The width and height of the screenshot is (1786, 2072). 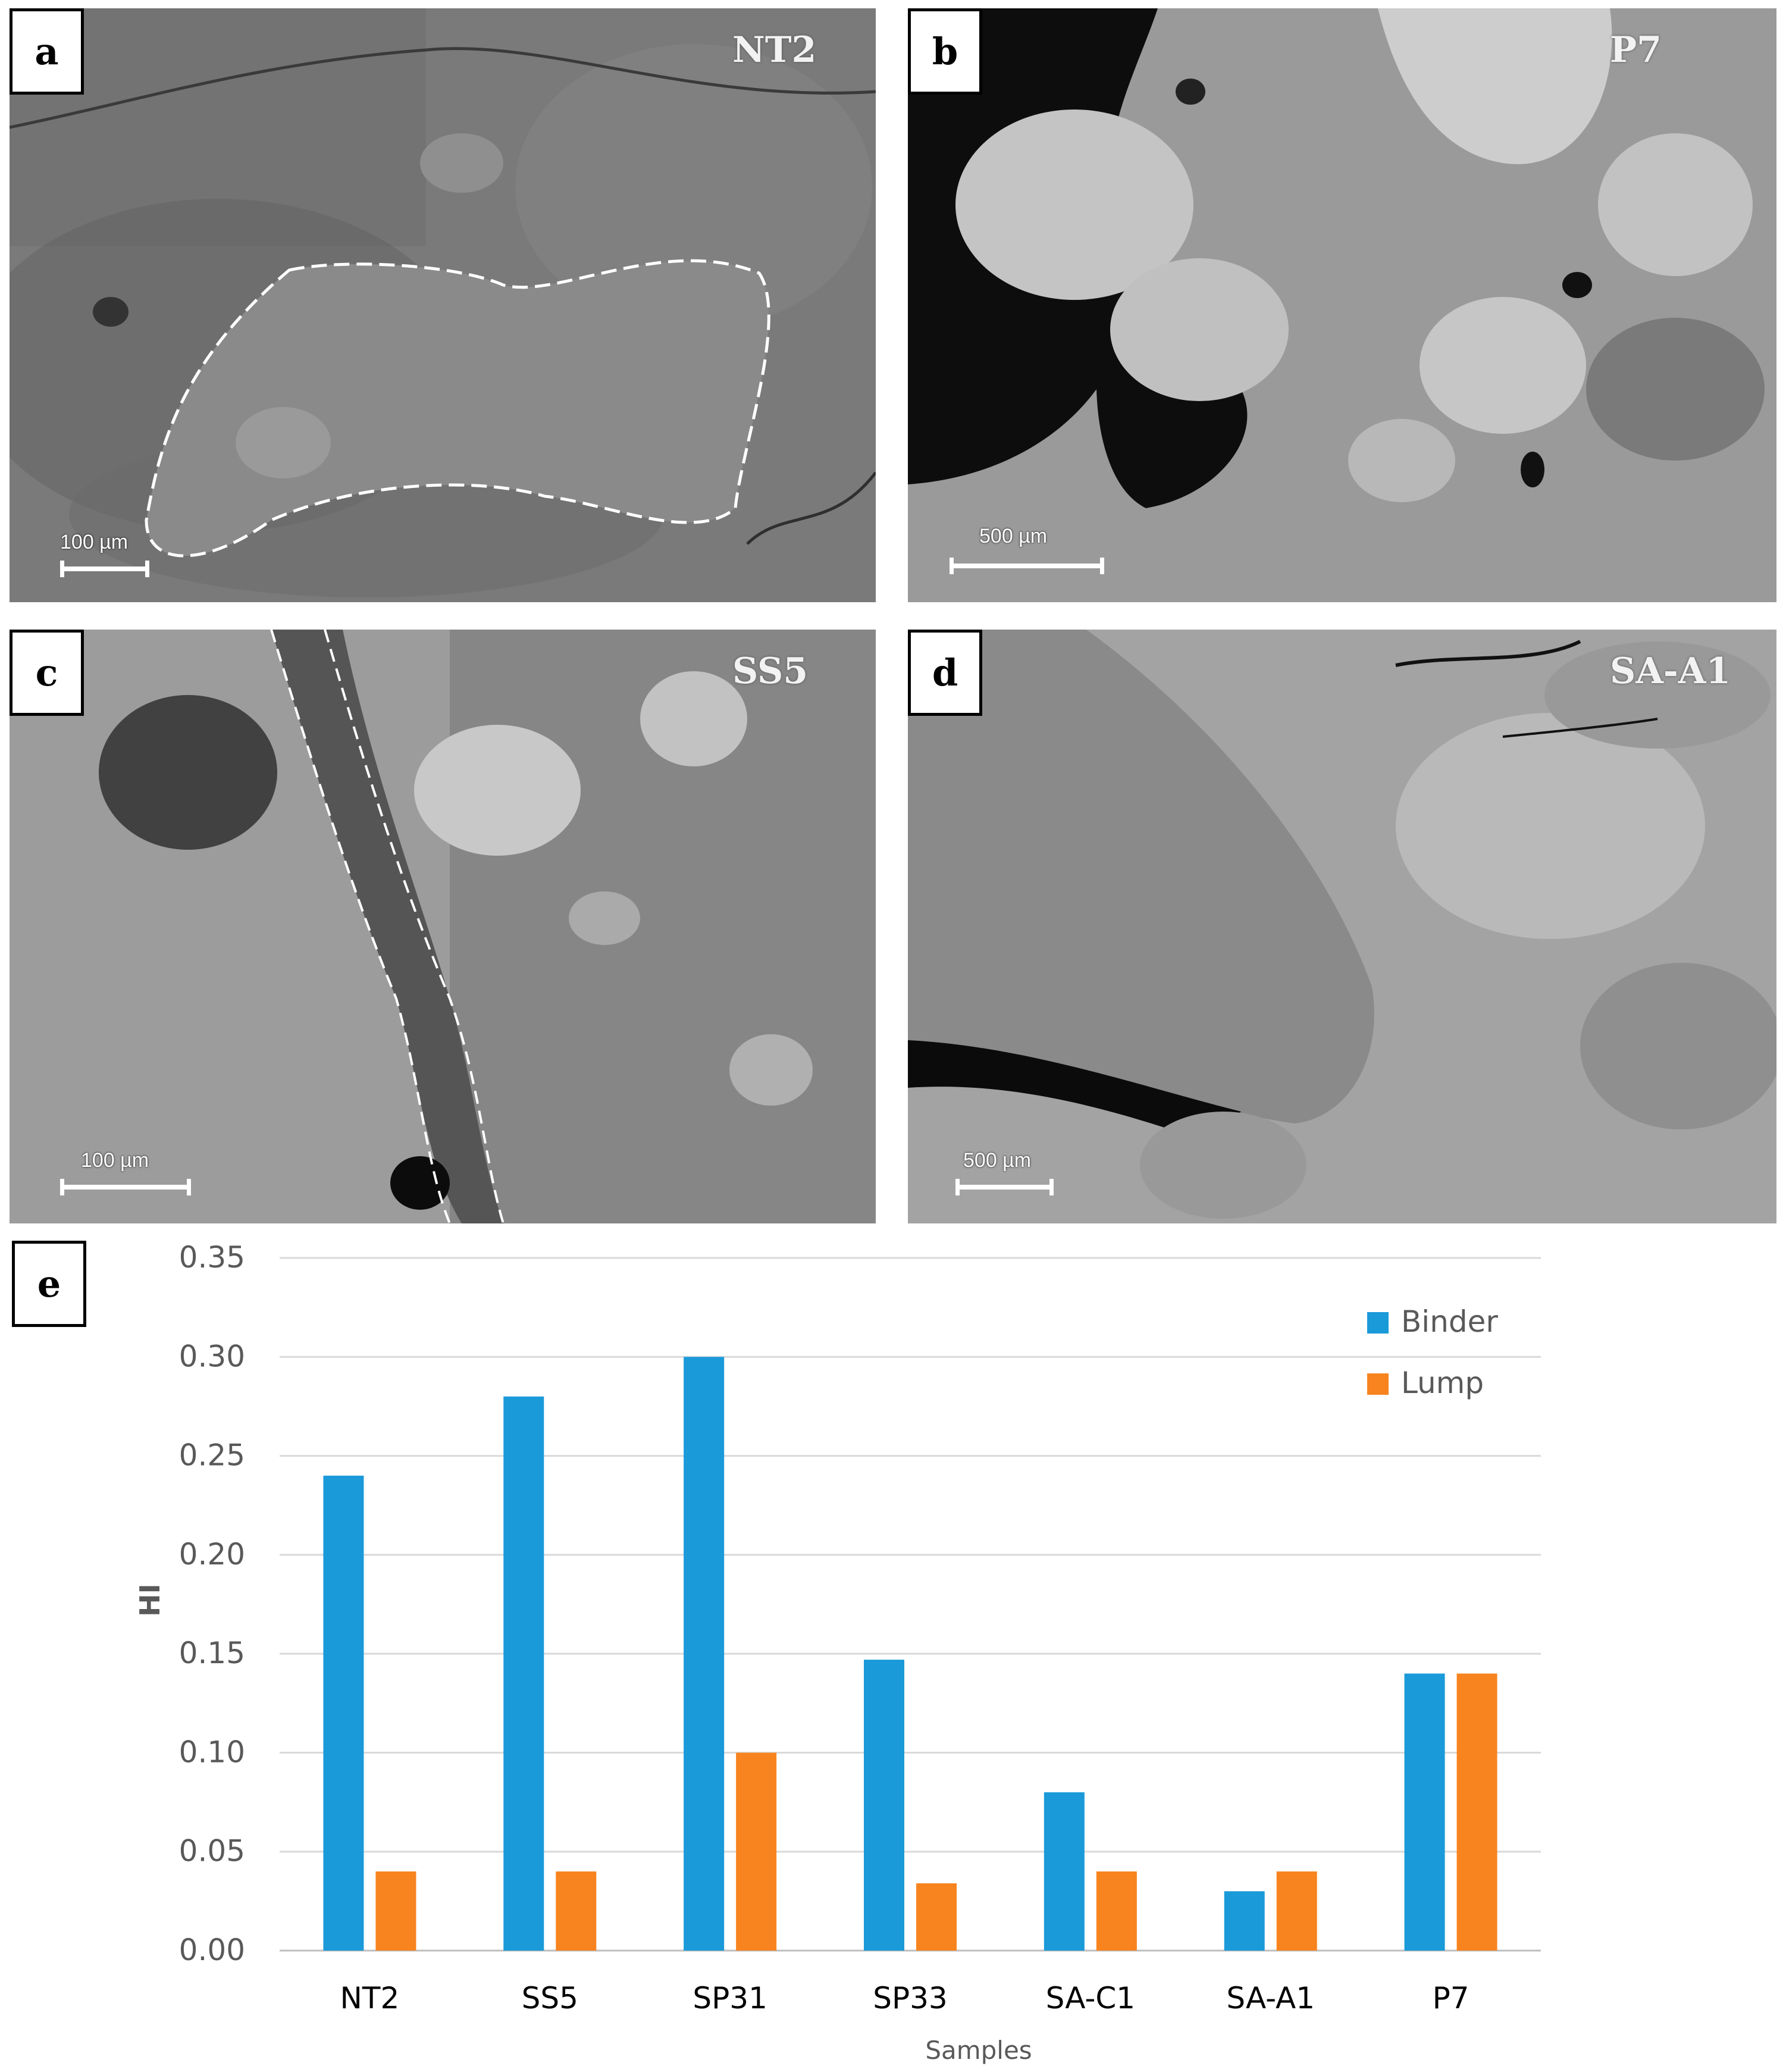 I want to click on bar-binder-p7, so click(x=1424, y=1812).